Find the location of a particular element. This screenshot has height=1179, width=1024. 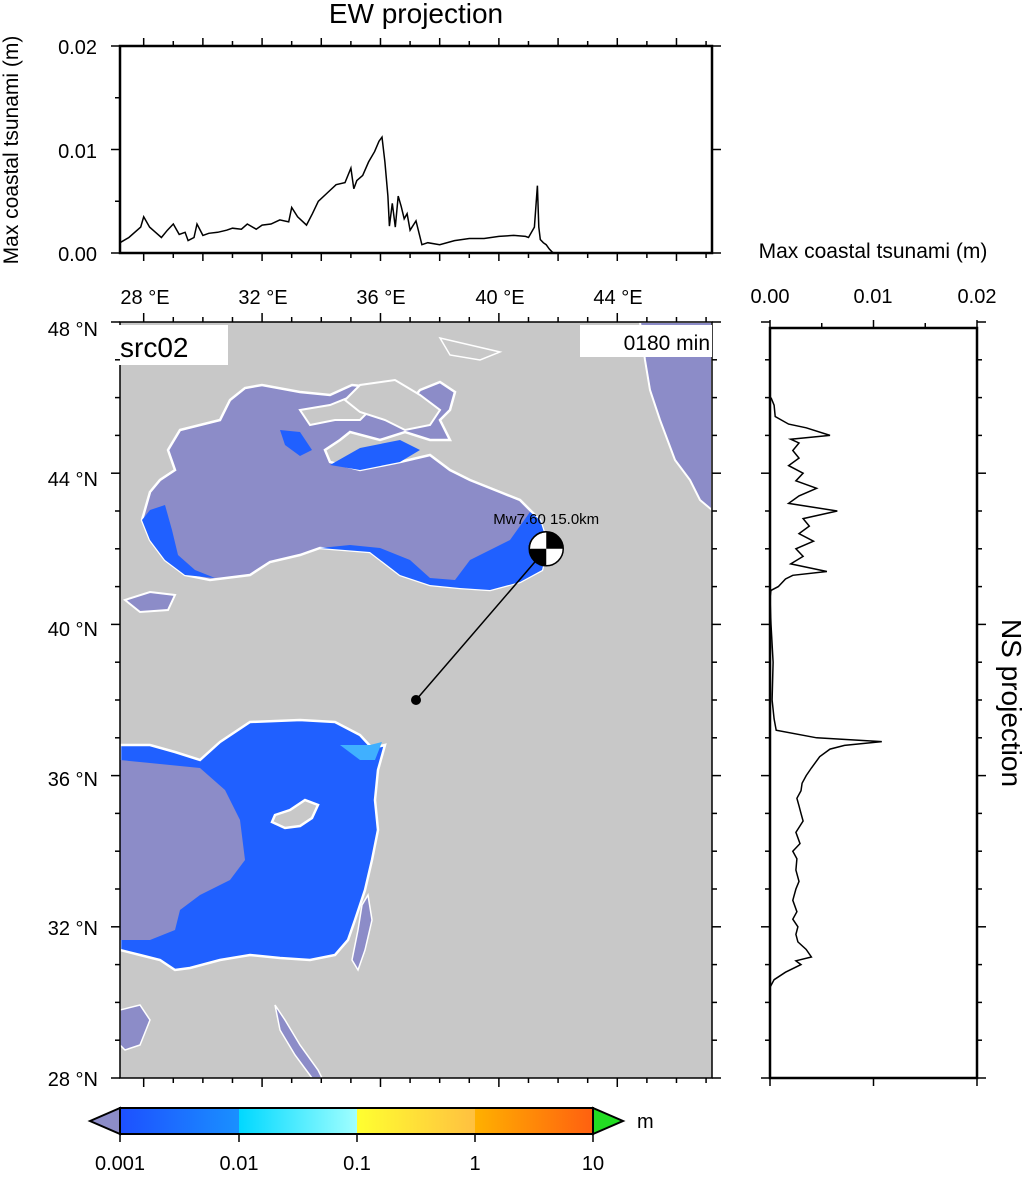

lat-tick-label: 36 °N is located at coordinates (73, 780).